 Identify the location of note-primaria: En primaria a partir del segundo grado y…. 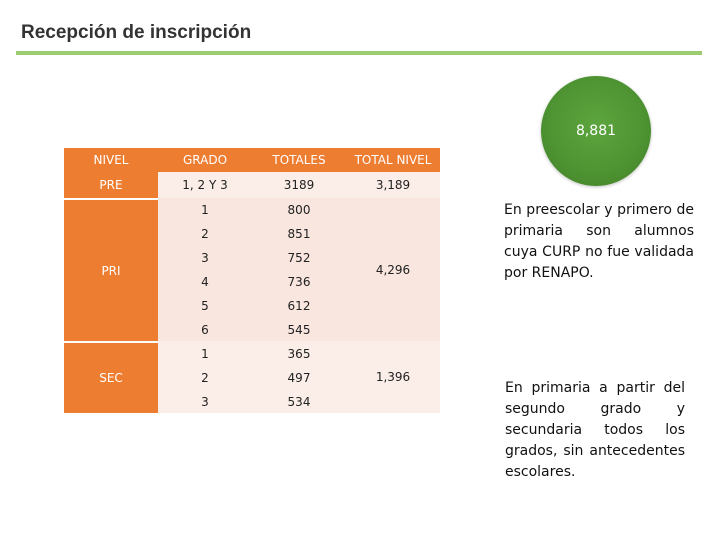
(595, 430).